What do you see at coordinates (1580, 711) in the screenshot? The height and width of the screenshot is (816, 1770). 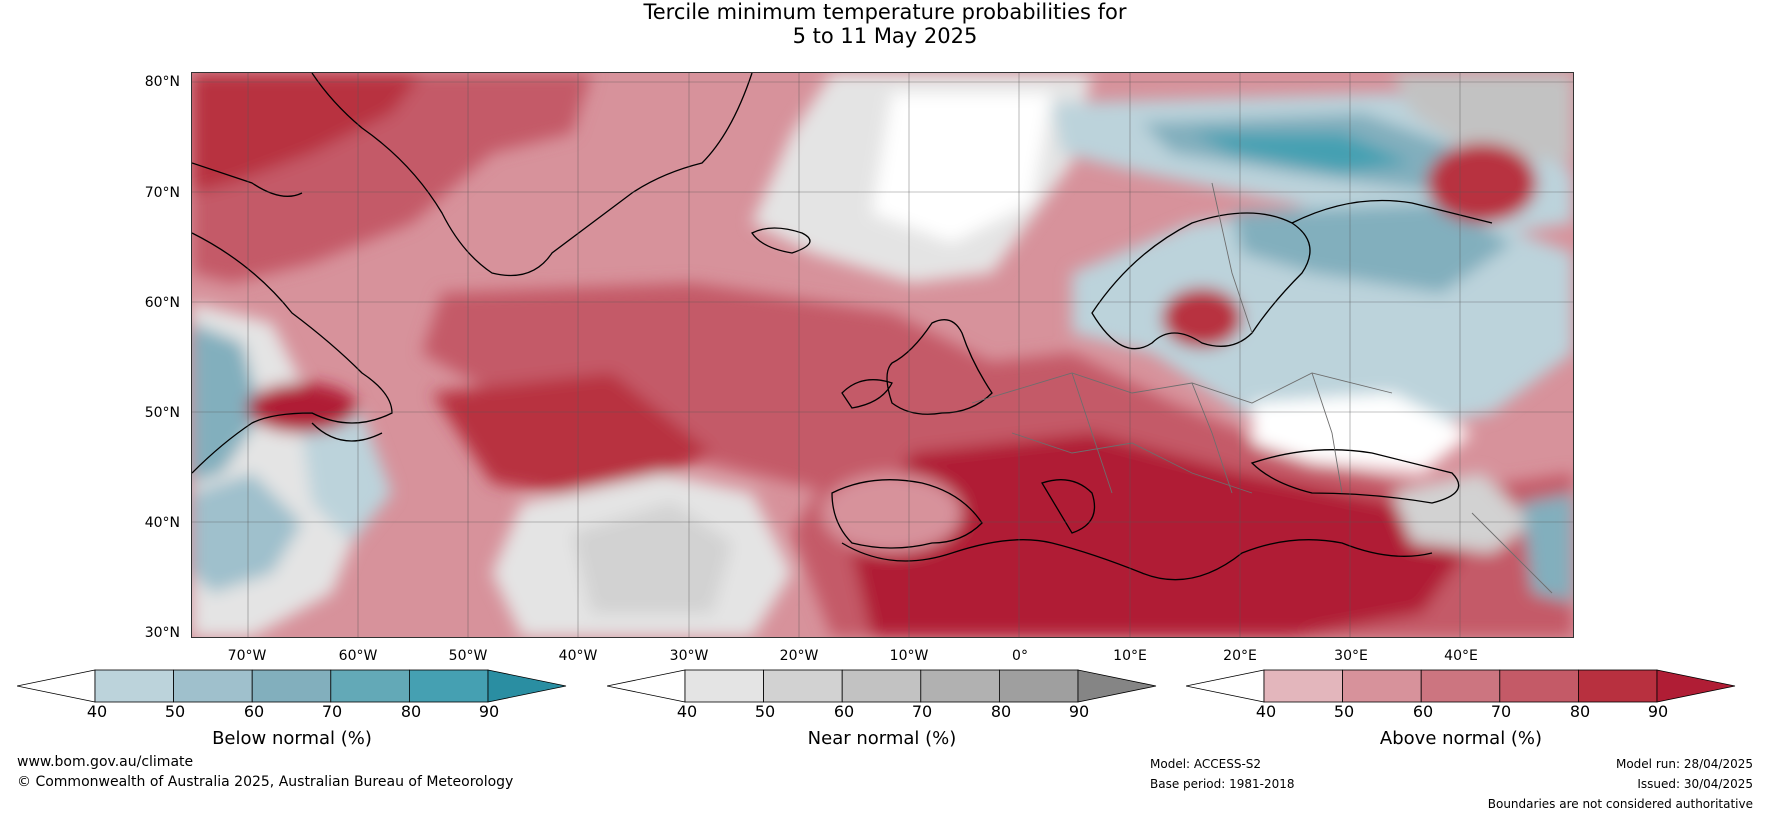 I see `above-tick-80: 80` at bounding box center [1580, 711].